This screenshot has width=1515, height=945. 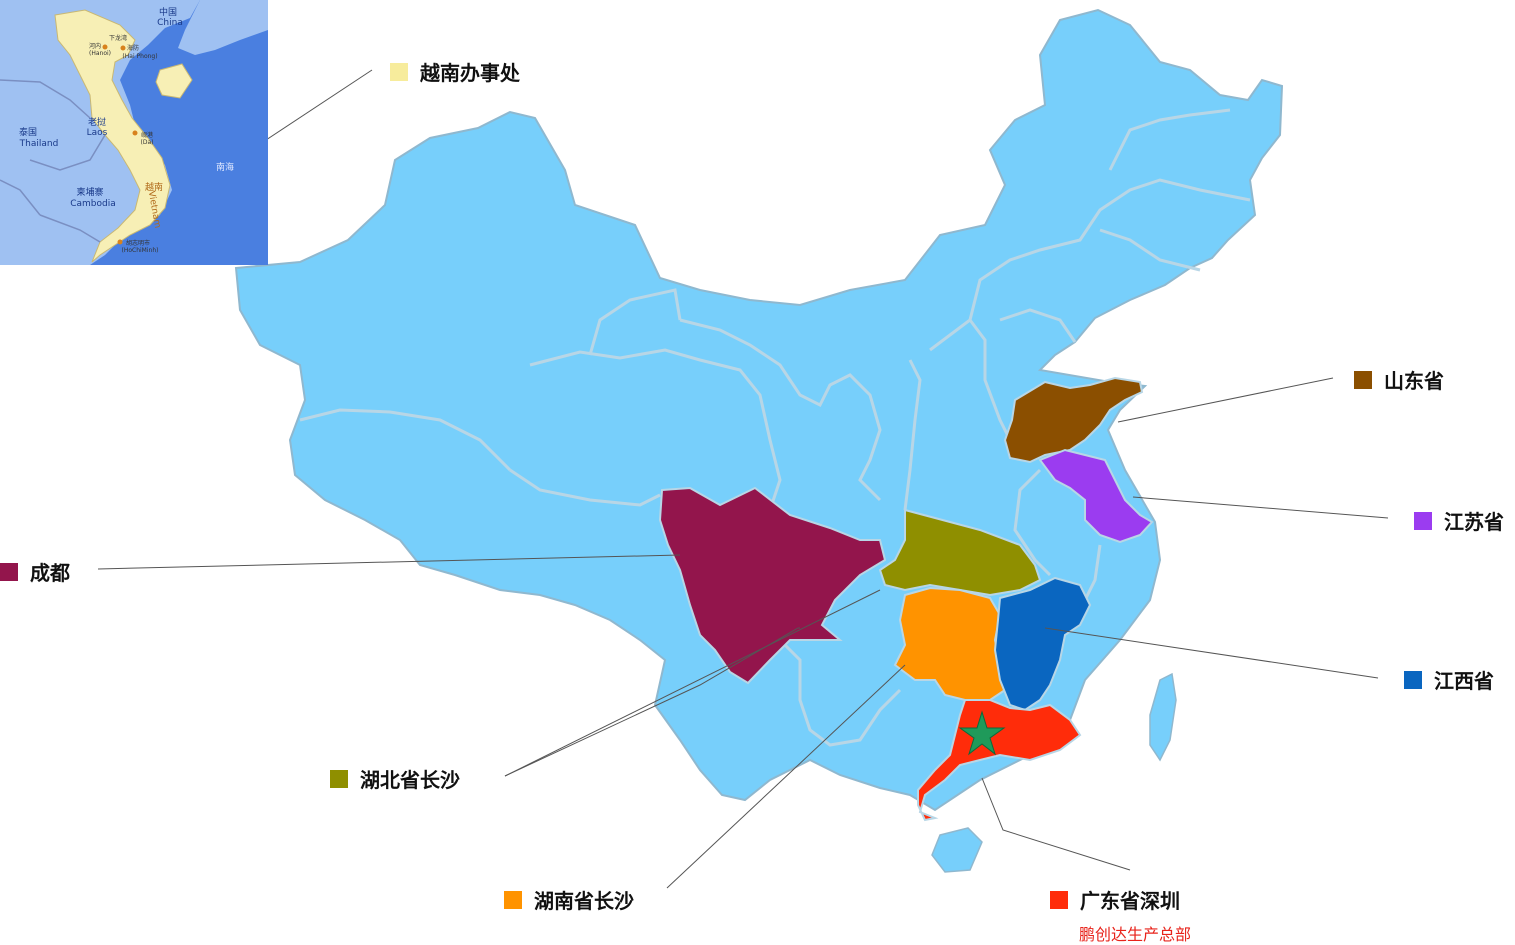 What do you see at coordinates (95, 46) in the screenshot?
I see `inset-label: 河内` at bounding box center [95, 46].